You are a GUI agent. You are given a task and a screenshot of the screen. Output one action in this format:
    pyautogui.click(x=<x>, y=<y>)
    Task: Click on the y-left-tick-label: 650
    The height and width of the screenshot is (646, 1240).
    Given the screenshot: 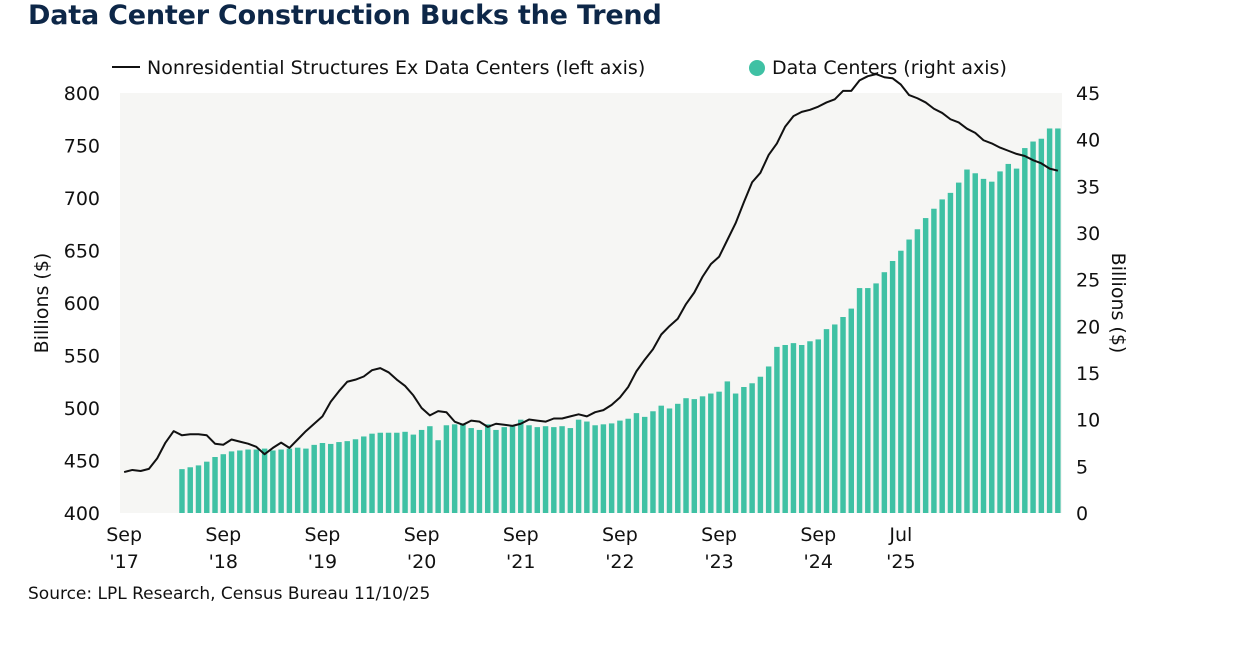 What is the action you would take?
    pyautogui.click(x=82, y=252)
    